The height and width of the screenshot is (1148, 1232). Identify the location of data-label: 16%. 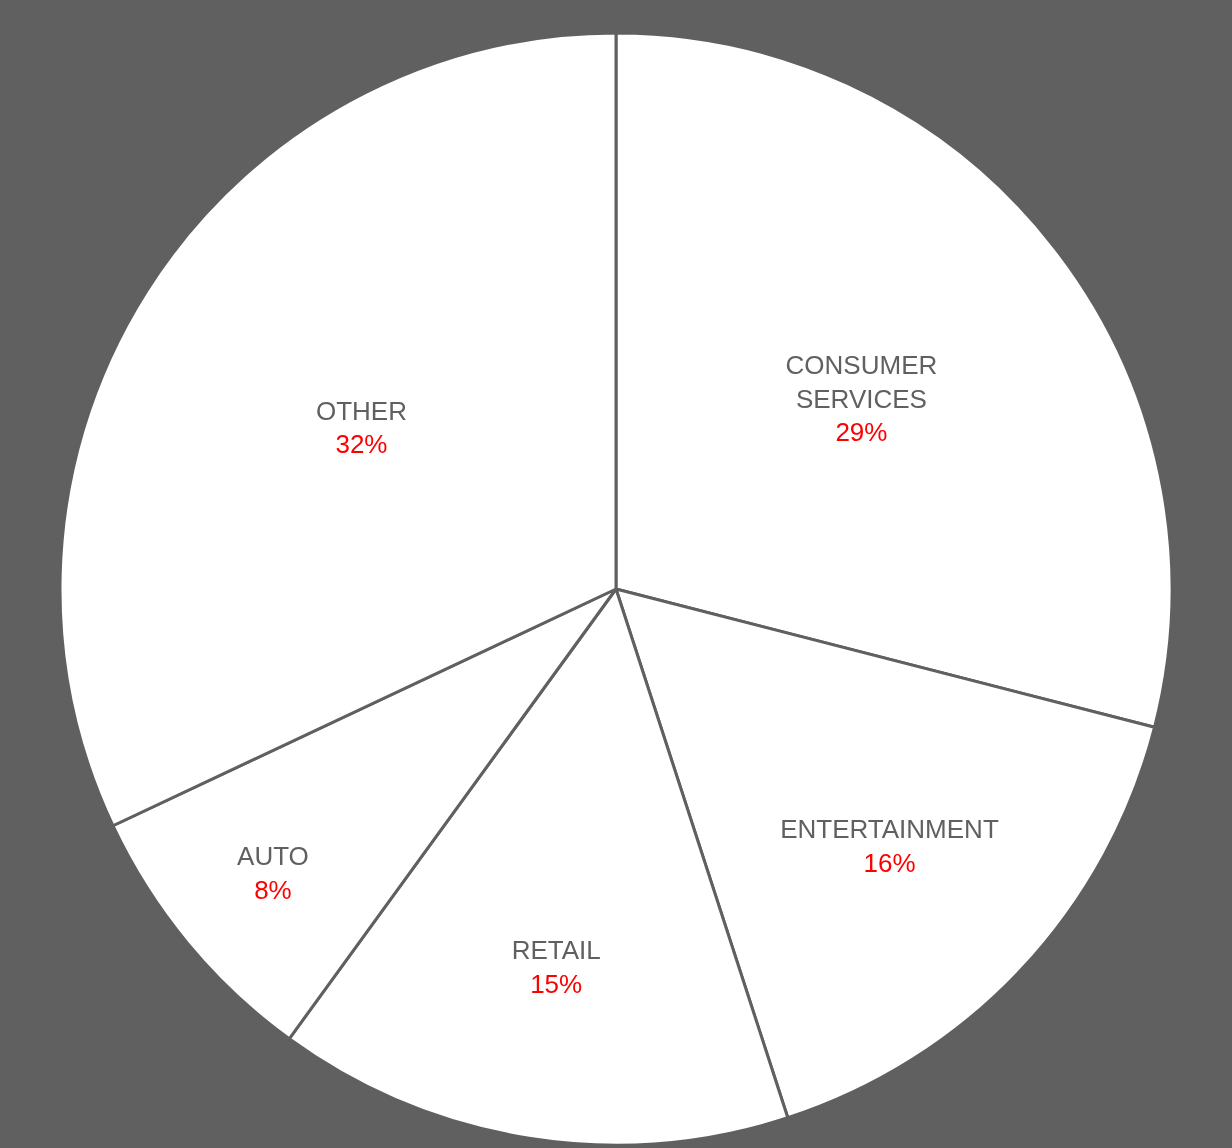
(889, 862).